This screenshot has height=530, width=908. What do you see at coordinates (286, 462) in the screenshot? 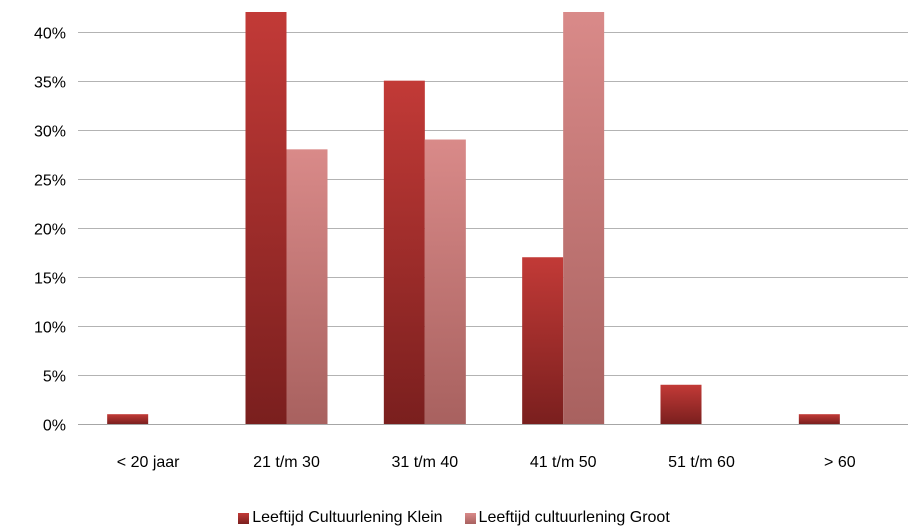
I see `x-tick-label: 21 t/m 30` at bounding box center [286, 462].